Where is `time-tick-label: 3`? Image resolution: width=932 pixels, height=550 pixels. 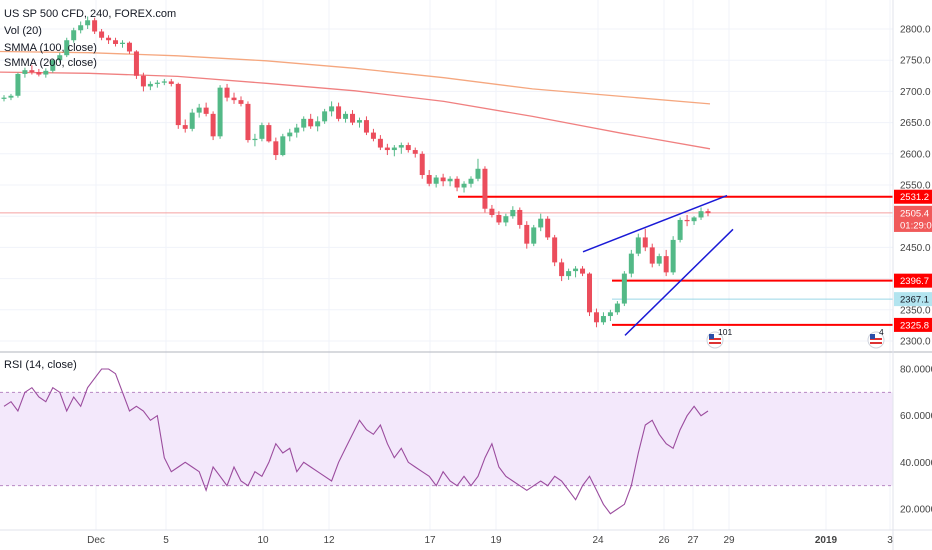
time-tick-label: 3 is located at coordinates (890, 540).